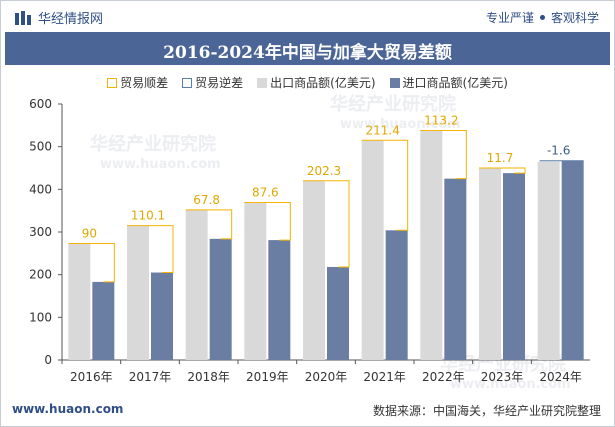 The width and height of the screenshot is (615, 427). I want to click on legend-label-deficit: 贸易逆差, so click(219, 83).